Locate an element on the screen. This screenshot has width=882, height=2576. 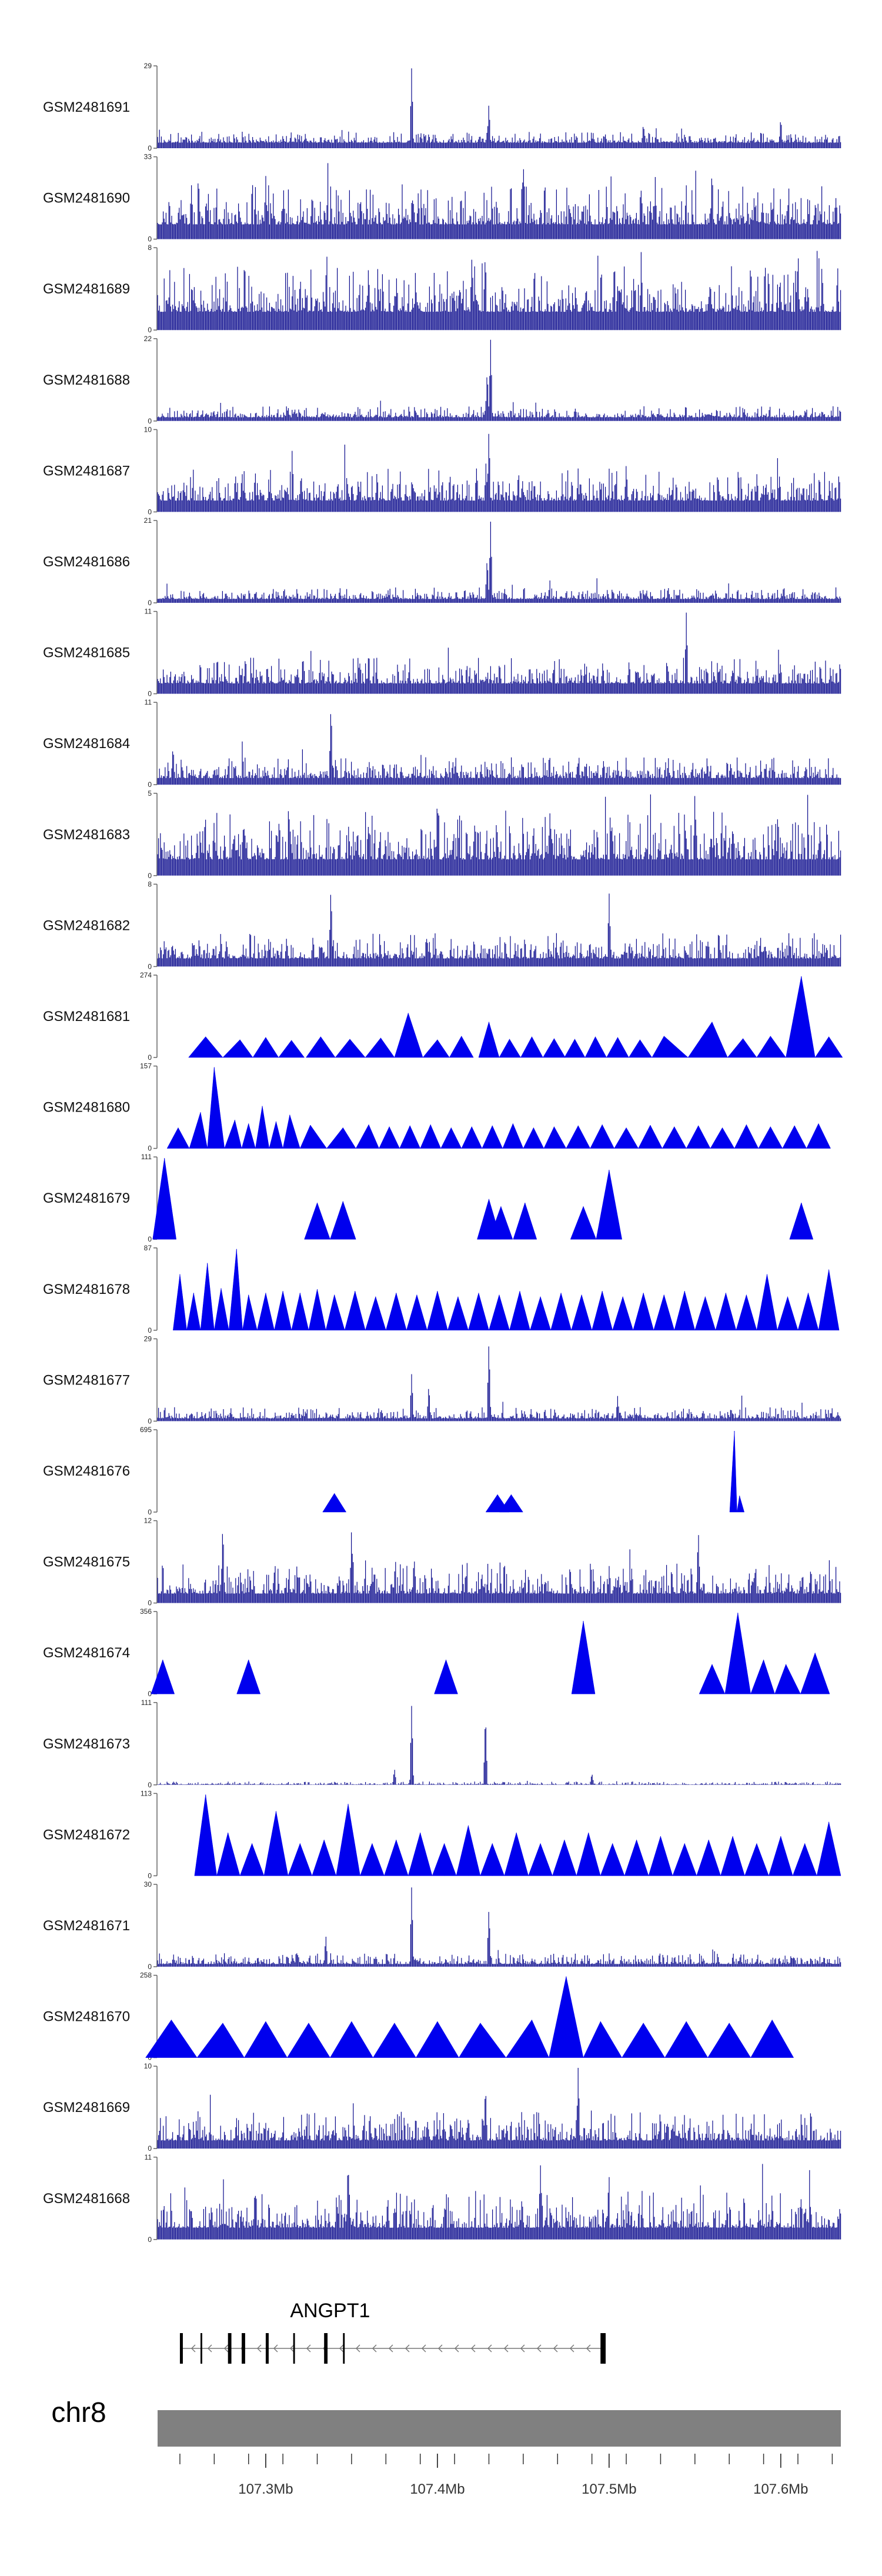
y-max-label: 258 is located at coordinates (146, 1975).